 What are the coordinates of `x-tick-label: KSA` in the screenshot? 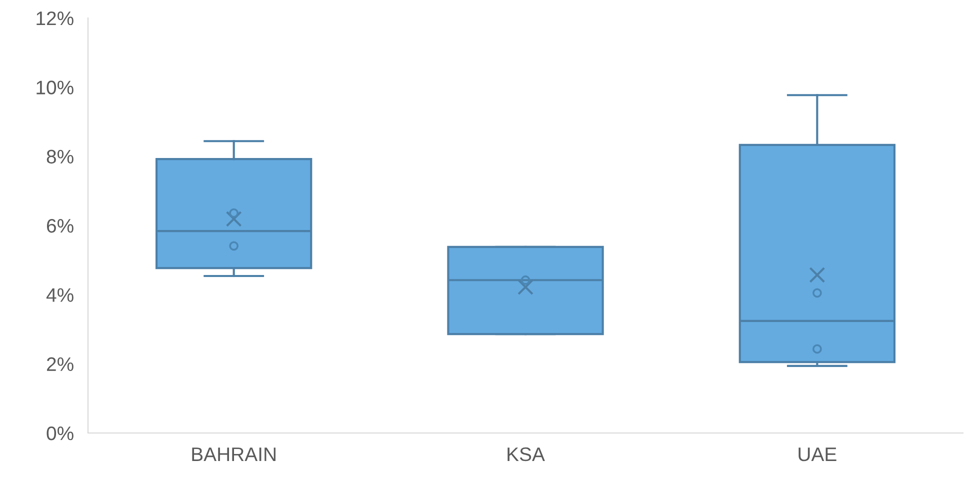 It's located at (526, 454).